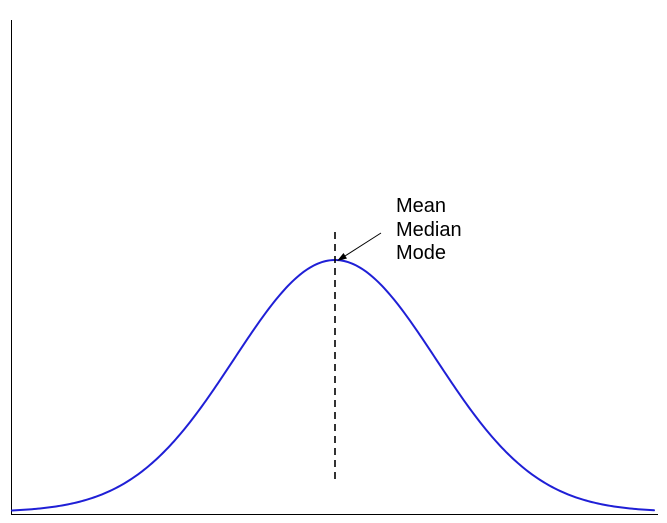  Describe the element at coordinates (429, 230) in the screenshot. I see `annotation-median: Median` at that location.